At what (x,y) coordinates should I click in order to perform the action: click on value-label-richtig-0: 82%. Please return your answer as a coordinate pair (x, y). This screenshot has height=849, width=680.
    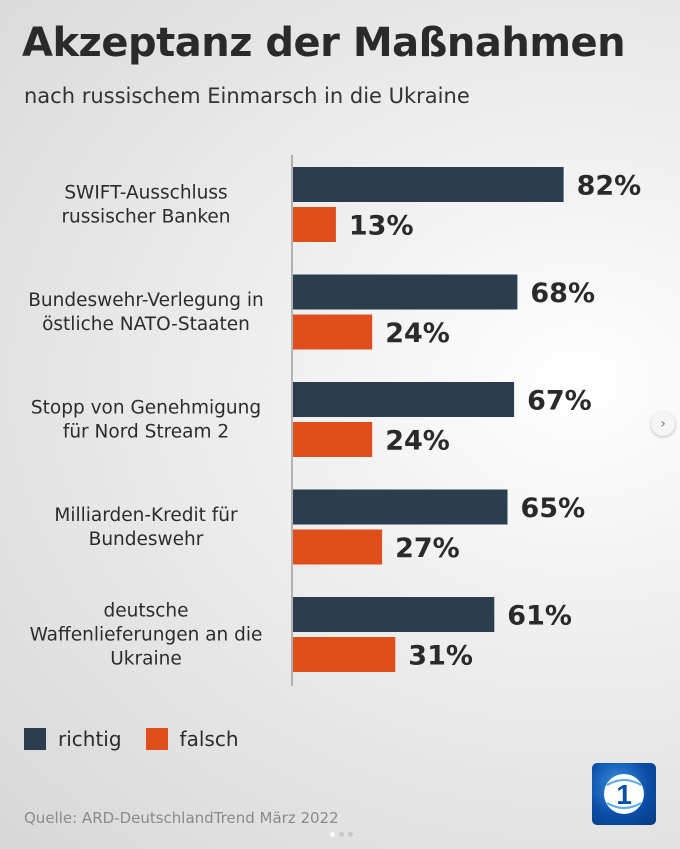
    Looking at the image, I should click on (609, 186).